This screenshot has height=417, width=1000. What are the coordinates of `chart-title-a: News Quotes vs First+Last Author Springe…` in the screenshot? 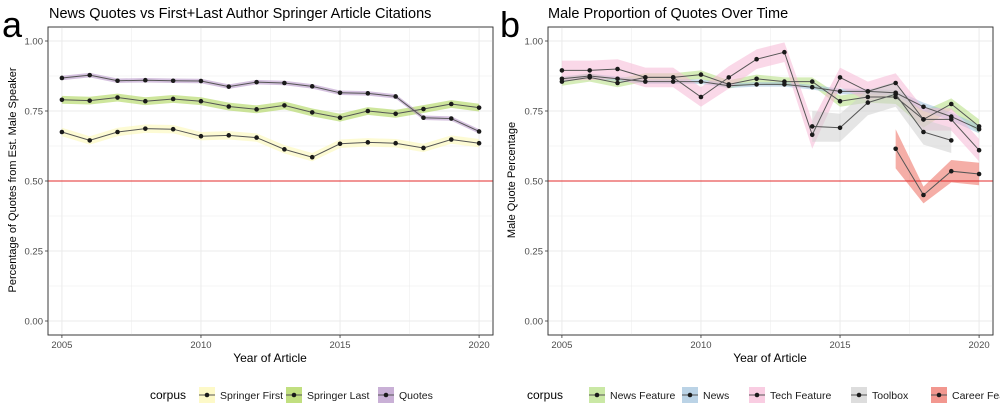 It's located at (240, 14).